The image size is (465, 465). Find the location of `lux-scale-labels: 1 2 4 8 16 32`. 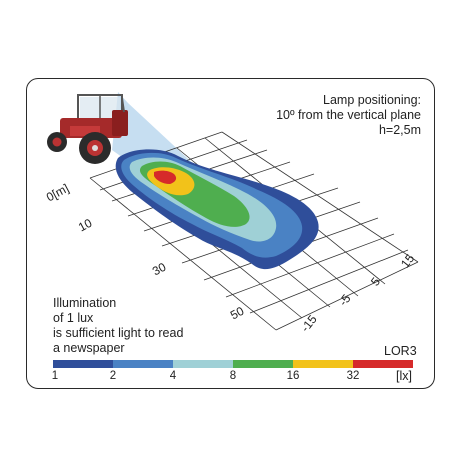

lux-scale-labels: 1 2 4 8 16 32 is located at coordinates (232, 378).